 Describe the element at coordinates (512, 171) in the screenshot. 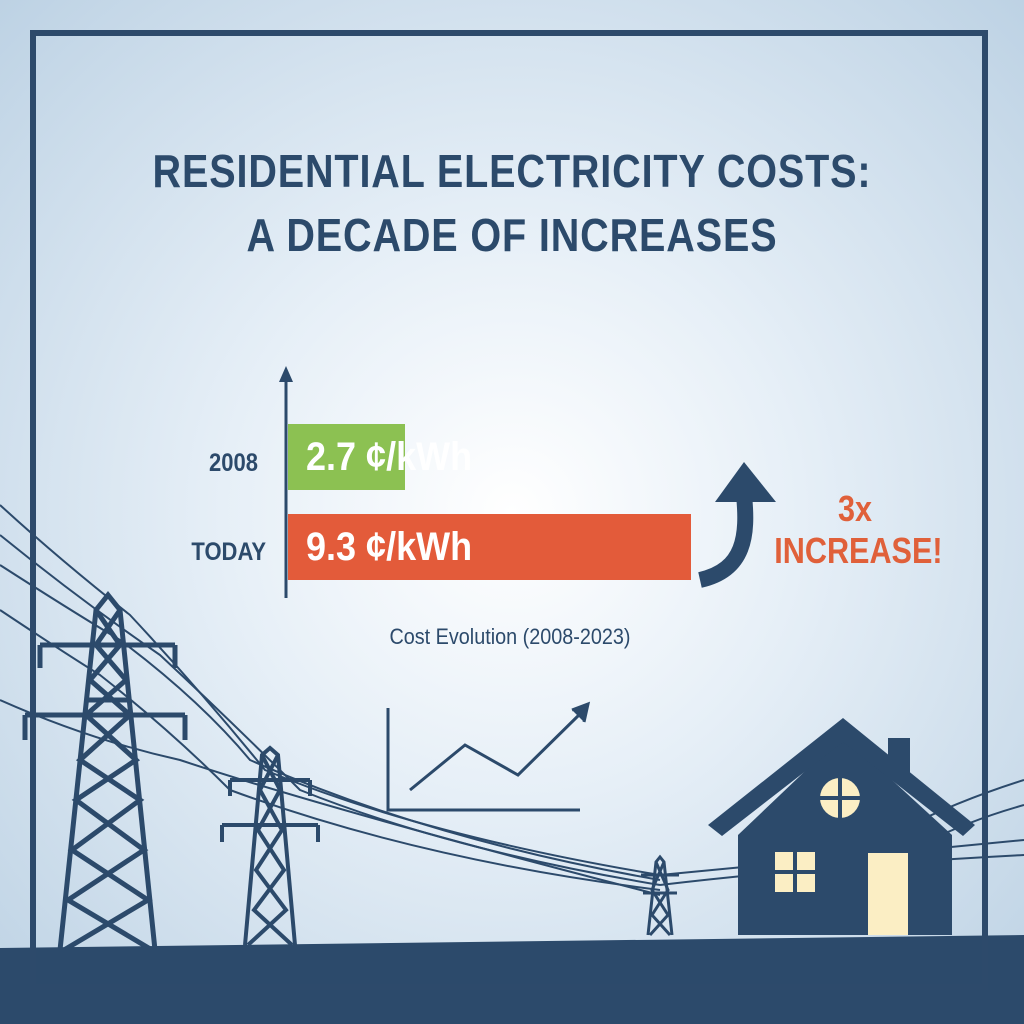

I see `chart-title: RESIDENTIAL ELECTRICITY COSTS:` at that location.